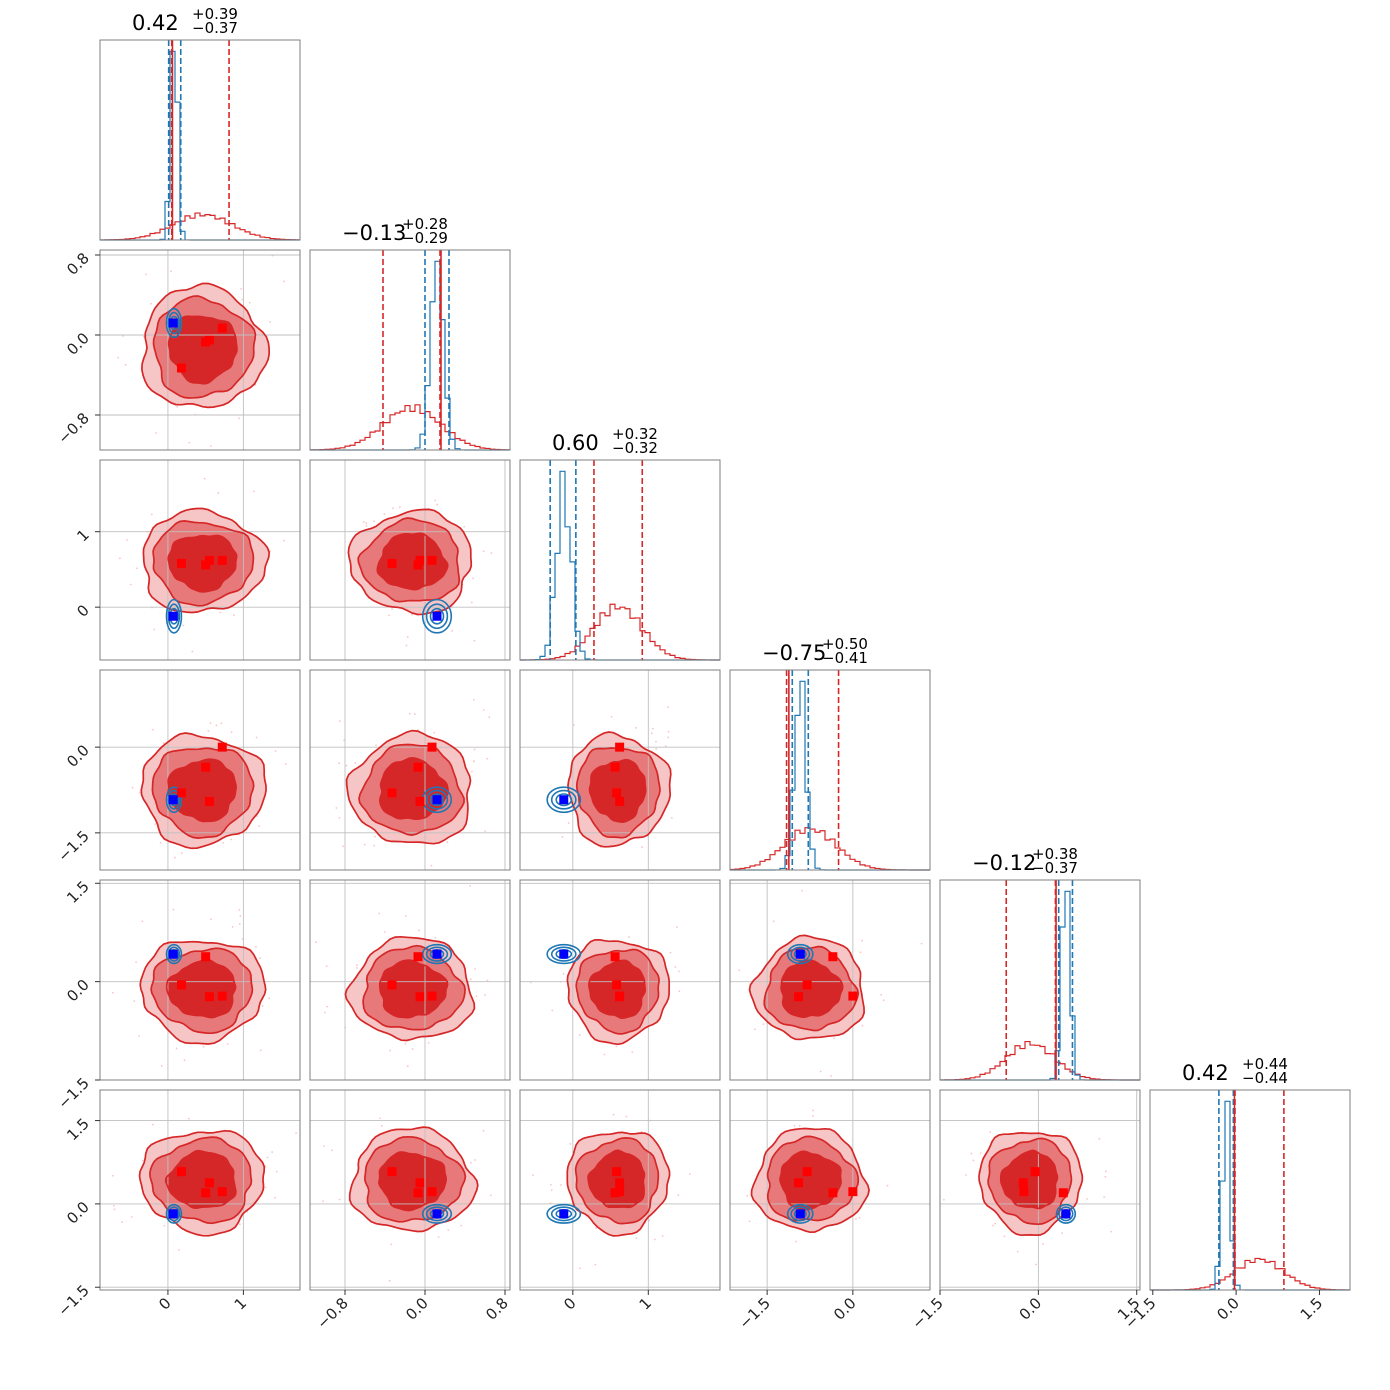 This screenshot has width=1390, height=1390. I want to click on y-tick-label: −1.5, so click(73, 846).